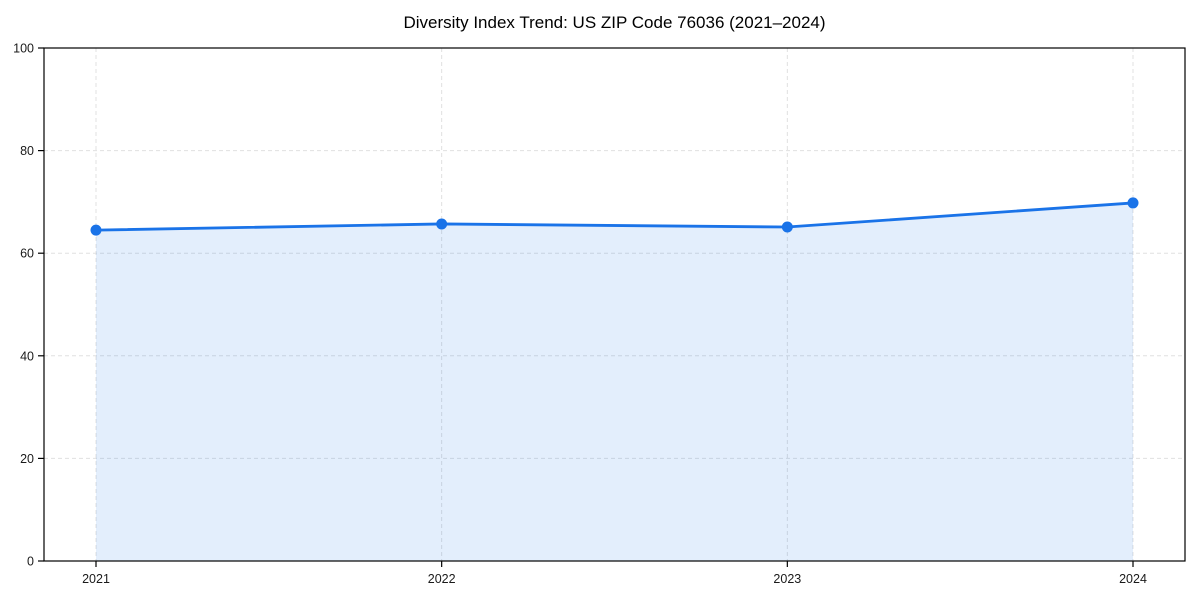 Image resolution: width=1200 pixels, height=600 pixels. I want to click on x-axis-ticks: 2021 2022 2023 2024, so click(614, 573).